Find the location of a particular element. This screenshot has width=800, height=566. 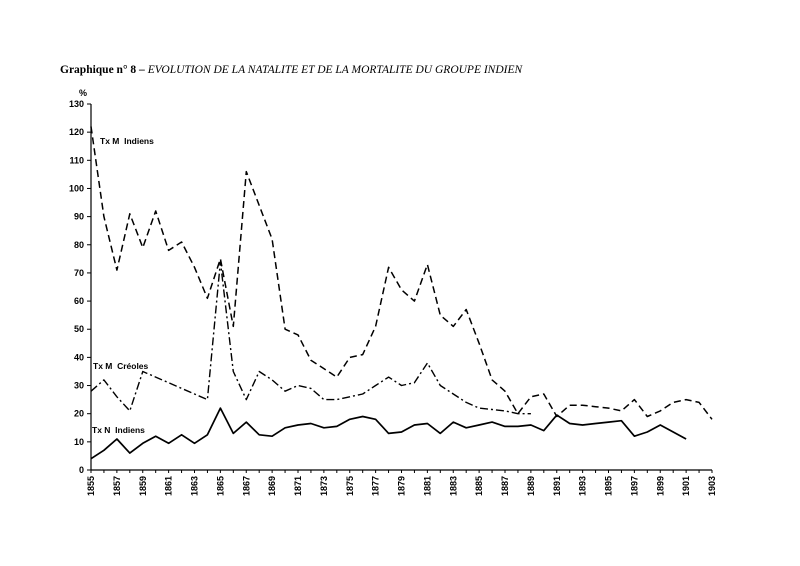

x-tick-label: 1861 is located at coordinates (169, 486).